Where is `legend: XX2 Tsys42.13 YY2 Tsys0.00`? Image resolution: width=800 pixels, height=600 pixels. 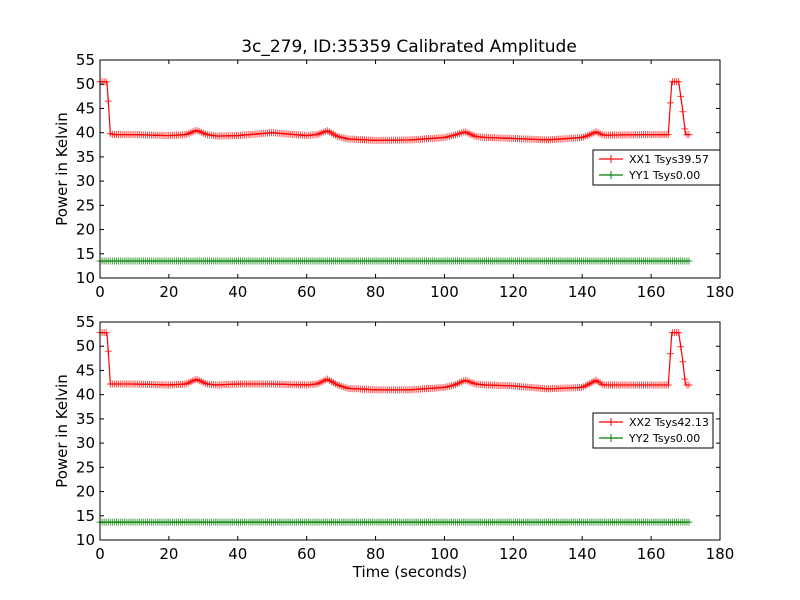
legend: XX2 Tsys42.13 YY2 Tsys0.00 is located at coordinates (653, 430).